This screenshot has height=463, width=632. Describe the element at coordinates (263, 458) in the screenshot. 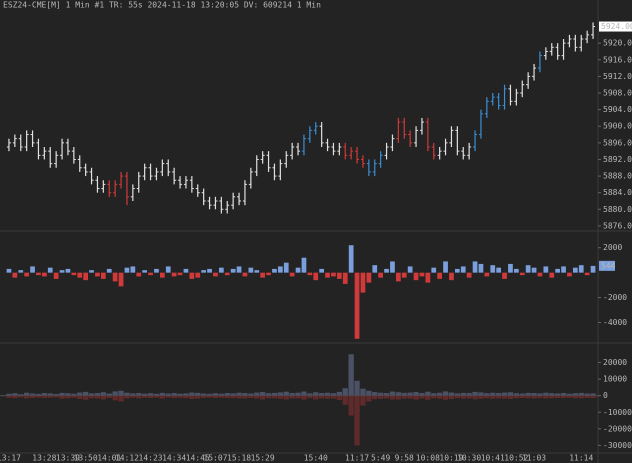

I see `x-tick-label: 15:29` at that location.